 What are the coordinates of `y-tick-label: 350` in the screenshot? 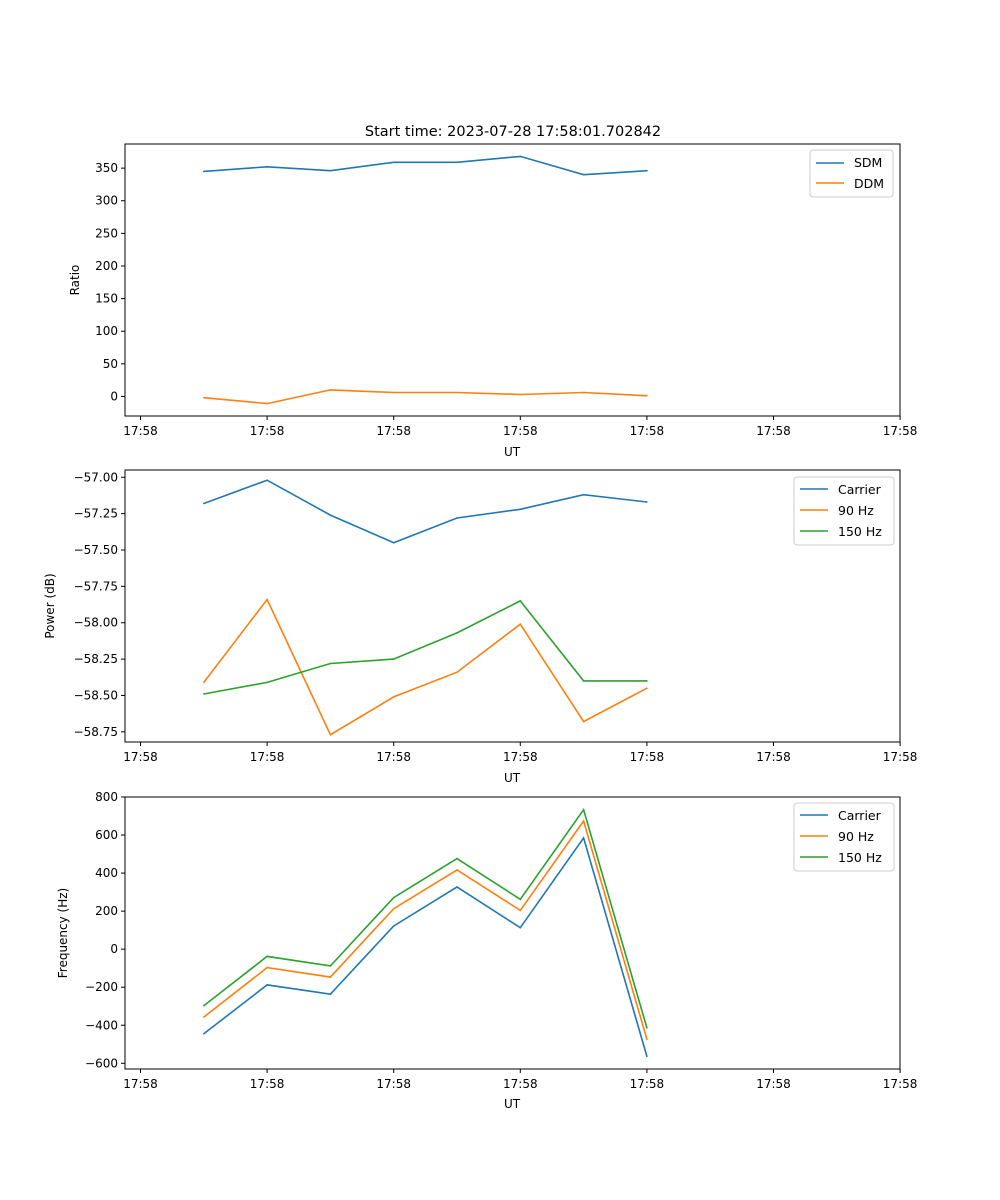 It's located at (106, 168).